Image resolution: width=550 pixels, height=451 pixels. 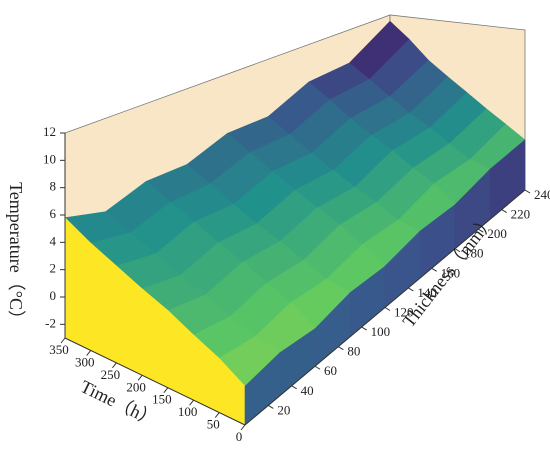 I want to click on z-tick-label: 6, so click(x=53, y=213).